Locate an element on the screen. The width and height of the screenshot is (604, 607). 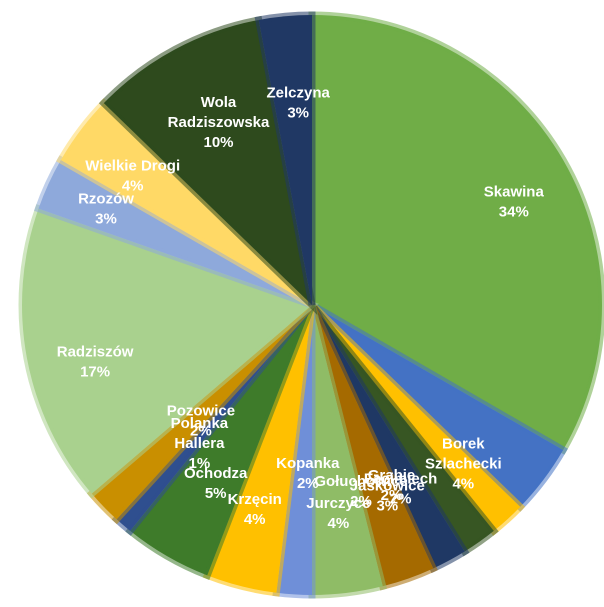
data-label-grabie: Grabie 2% is located at coordinates (392, 485).